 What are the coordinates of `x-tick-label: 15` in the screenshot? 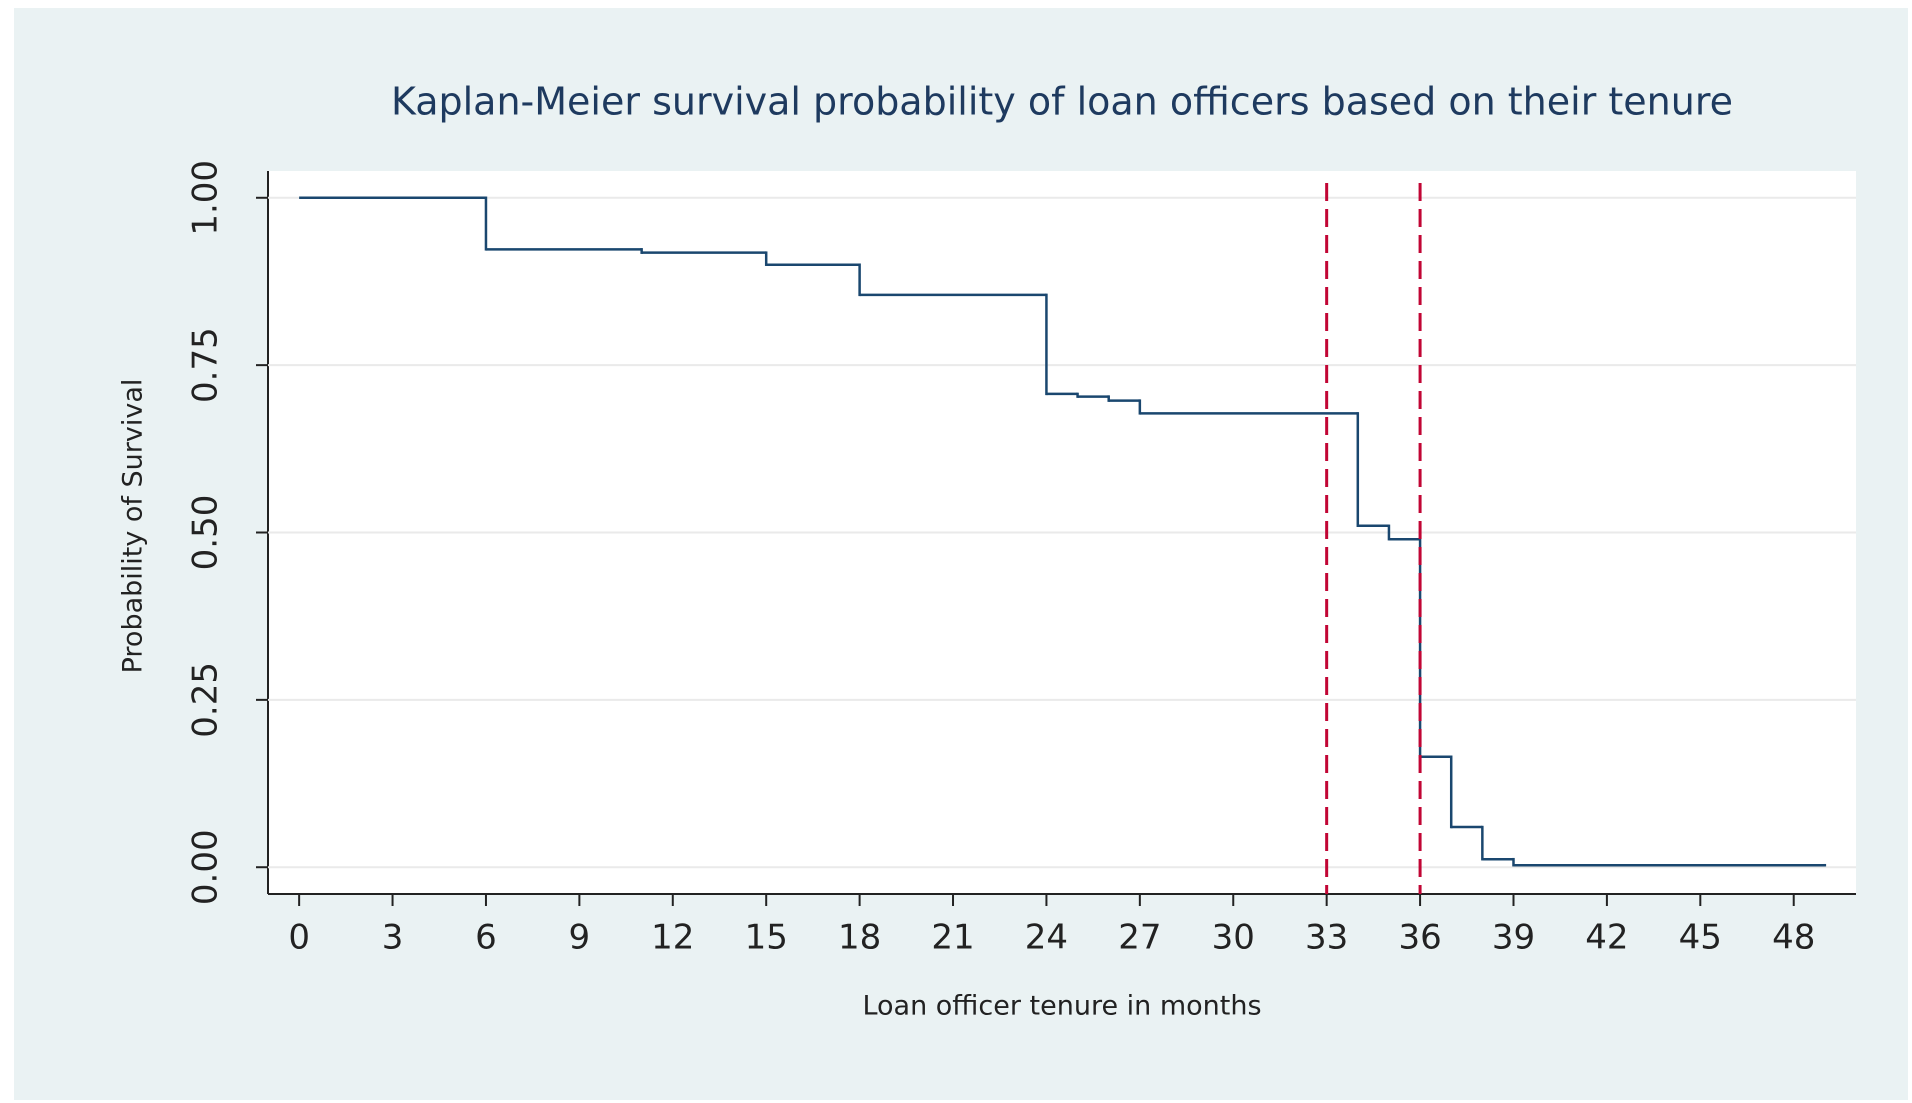 It's located at (766, 938).